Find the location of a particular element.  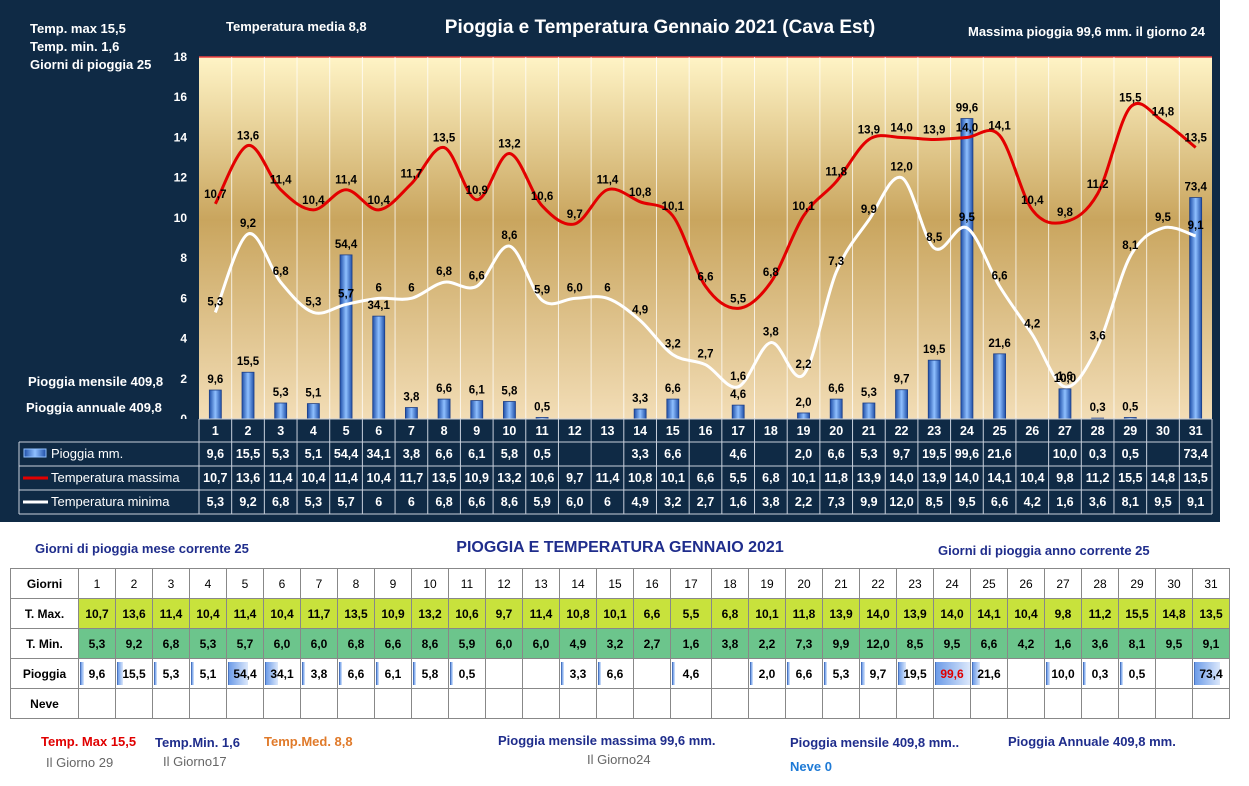

table-cell-value: 12,0 is located at coordinates (901, 502).